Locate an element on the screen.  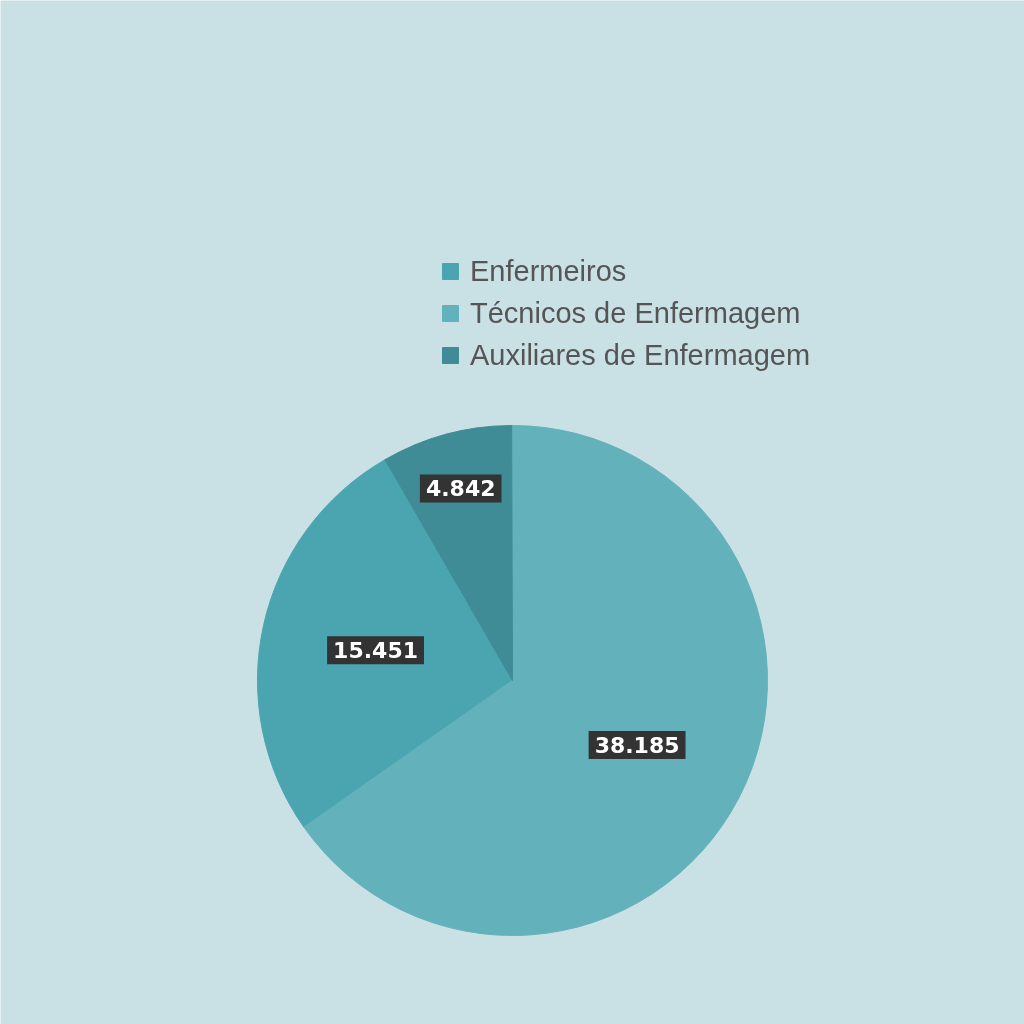
data-label: 15.451 is located at coordinates (375, 651).